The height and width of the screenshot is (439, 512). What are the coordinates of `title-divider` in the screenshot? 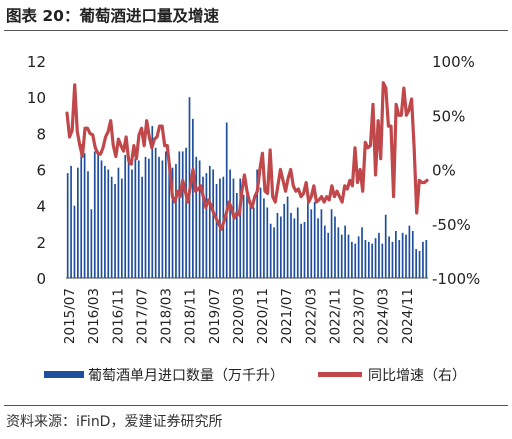 It's located at (256, 30).